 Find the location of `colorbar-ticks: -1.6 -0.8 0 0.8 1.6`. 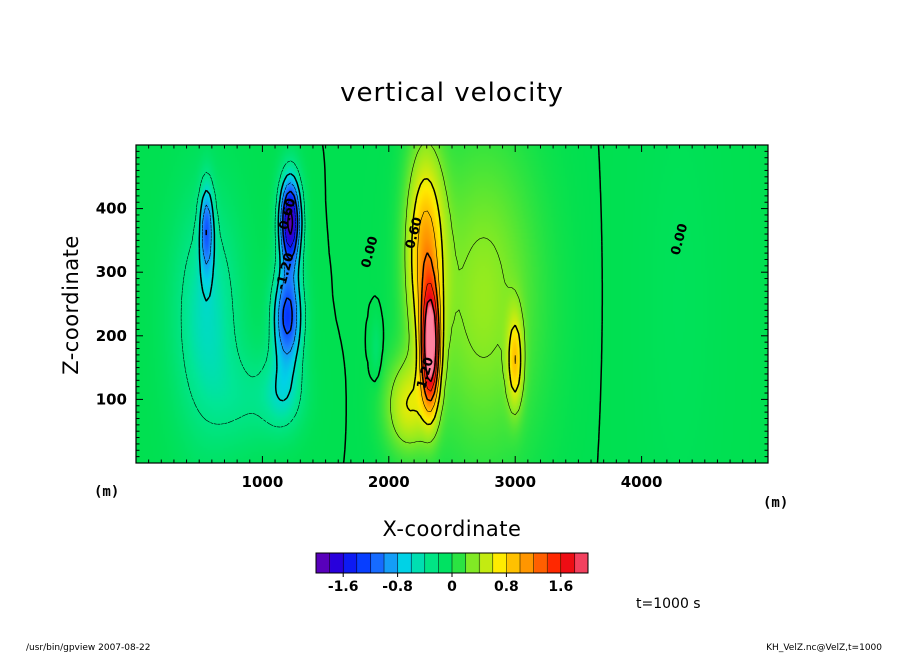

colorbar-ticks: -1.6 -0.8 0 0.8 1.6 is located at coordinates (451, 574).